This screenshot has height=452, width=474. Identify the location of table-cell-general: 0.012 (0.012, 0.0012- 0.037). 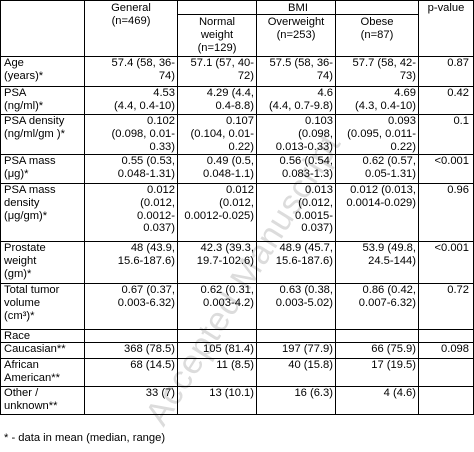
(156, 209).